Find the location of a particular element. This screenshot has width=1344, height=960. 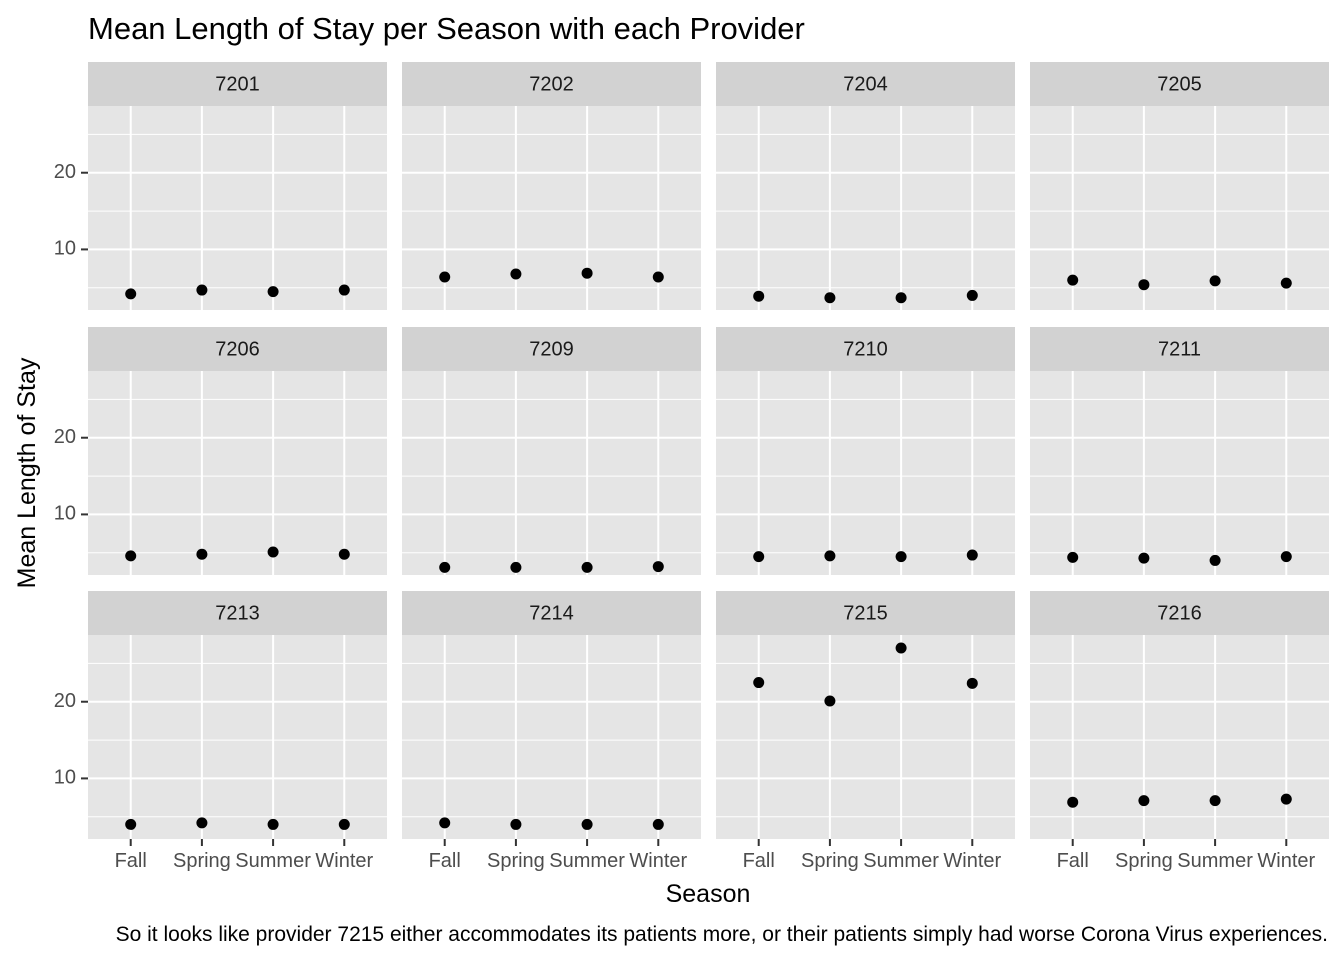

data-point-7209-winter is located at coordinates (658, 567).